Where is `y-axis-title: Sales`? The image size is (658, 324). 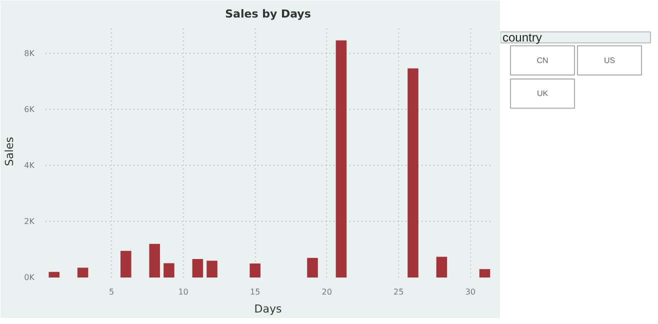
y-axis-title: Sales is located at coordinates (9, 151).